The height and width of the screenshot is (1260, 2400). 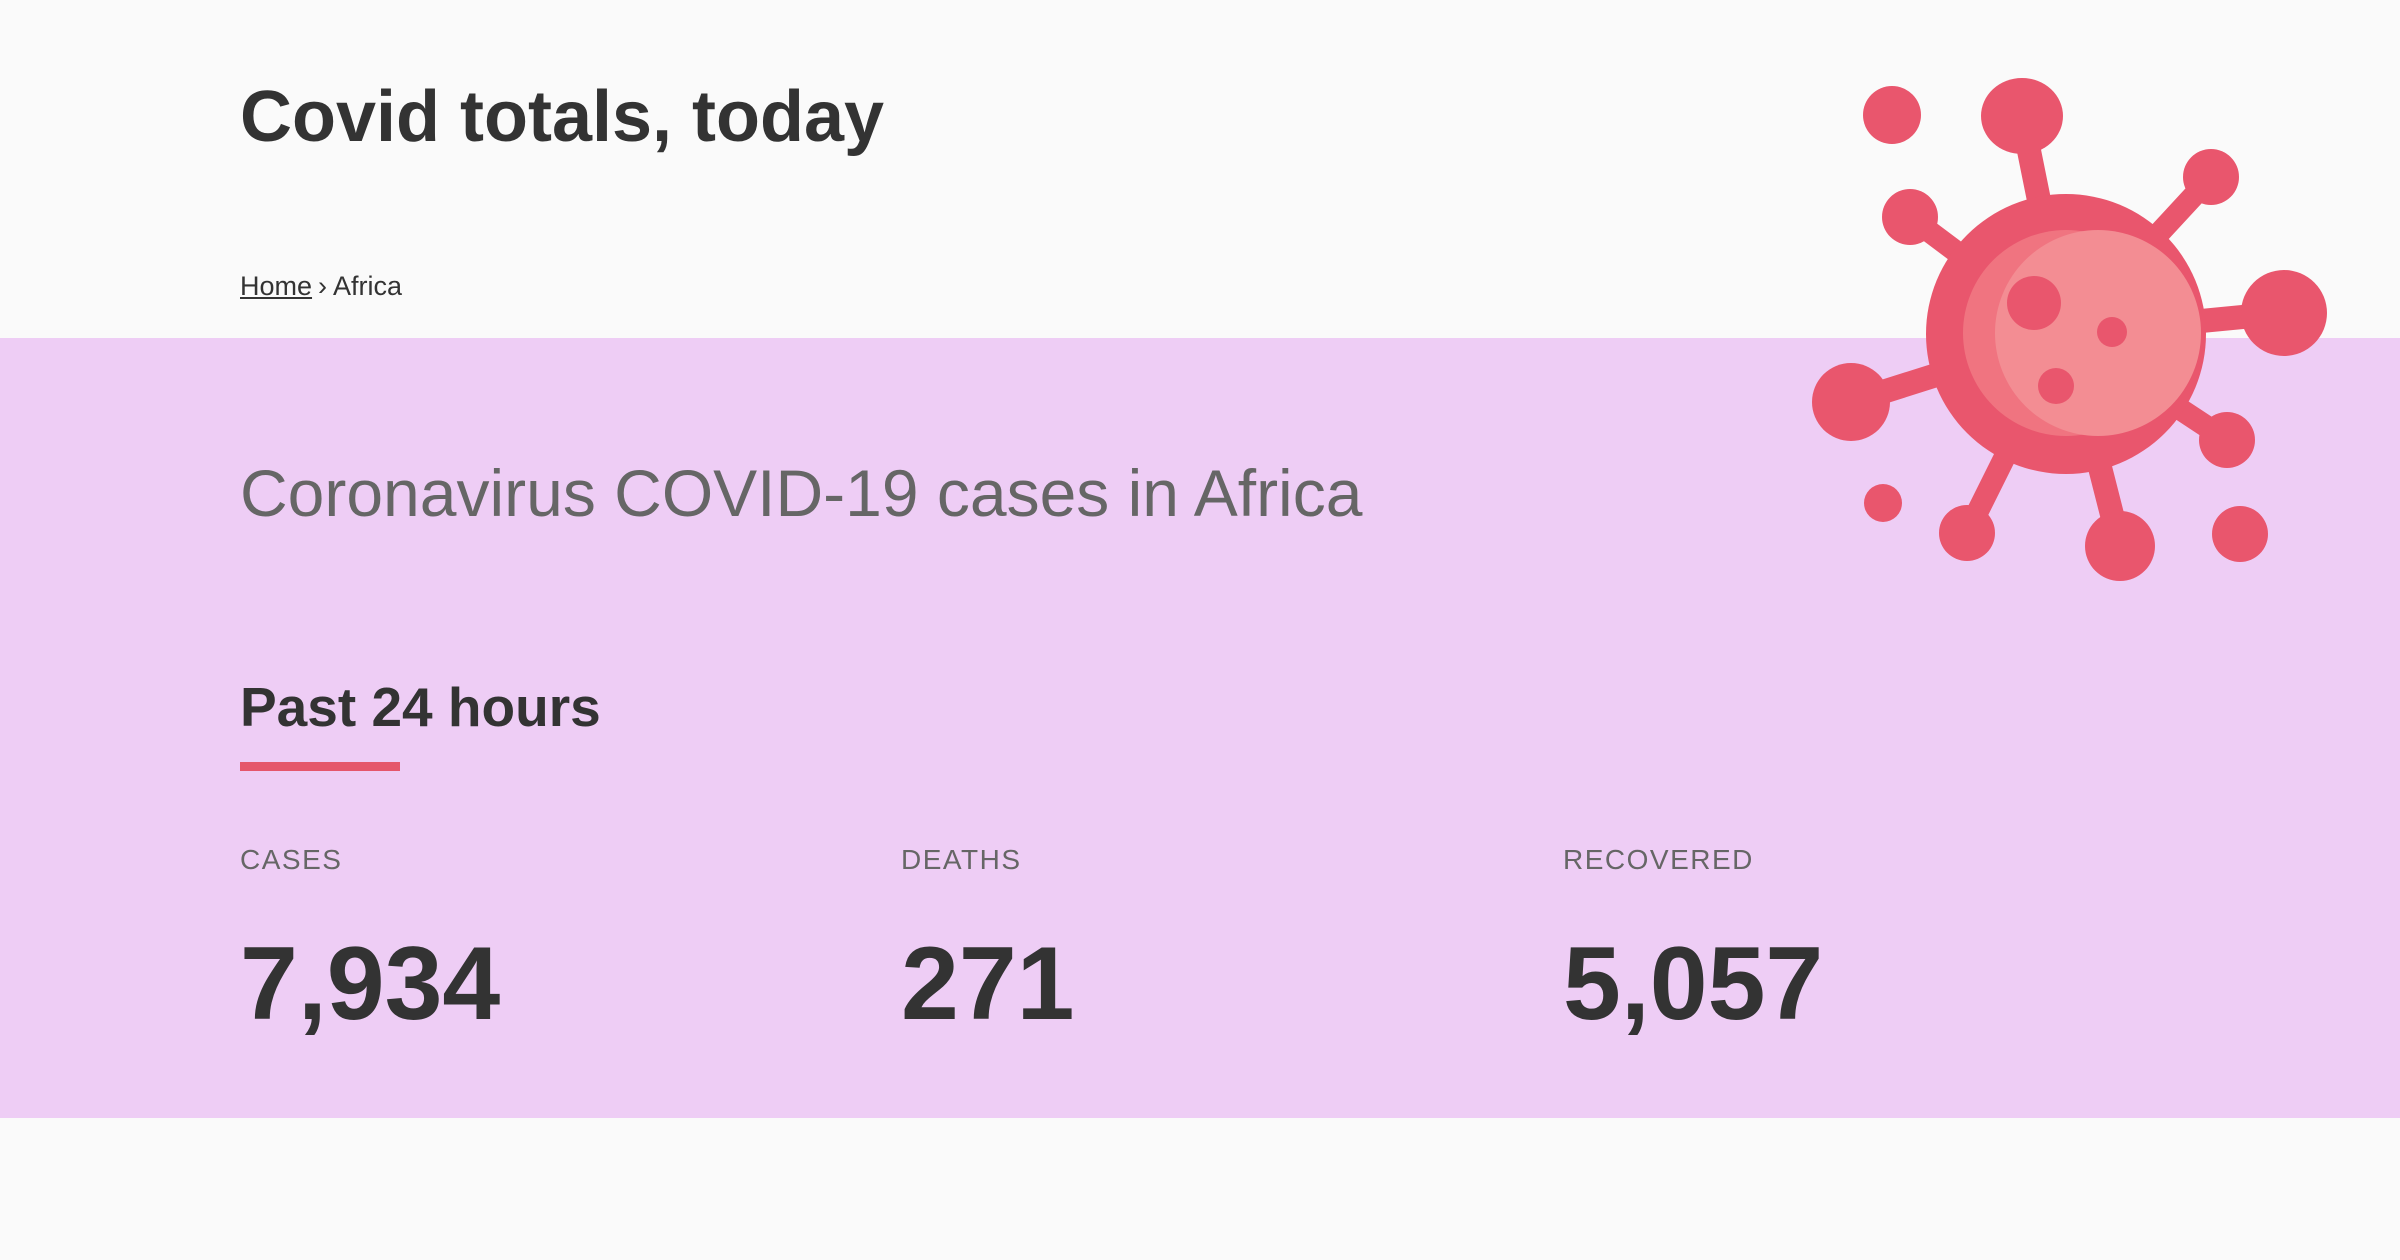 I want to click on section-title: Past 24 hours, so click(x=420, y=707).